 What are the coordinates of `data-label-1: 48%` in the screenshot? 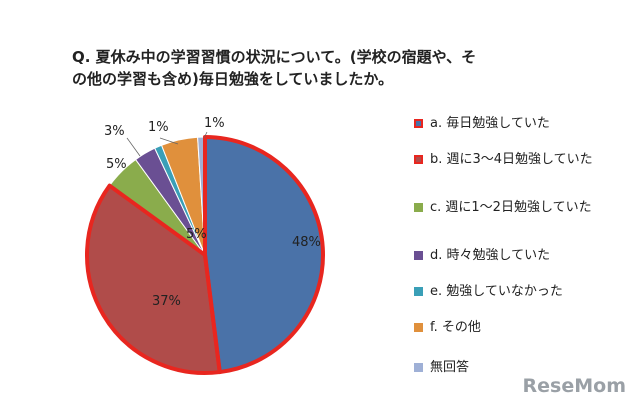 It's located at (306, 242).